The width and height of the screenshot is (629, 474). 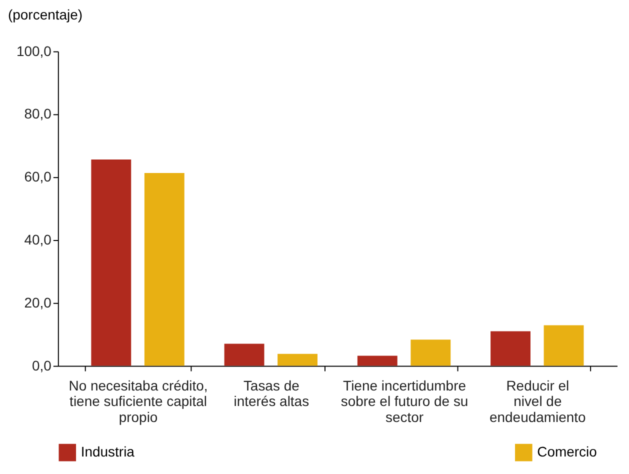 I want to click on y-tick-label: 80,0, so click(x=38, y=114).